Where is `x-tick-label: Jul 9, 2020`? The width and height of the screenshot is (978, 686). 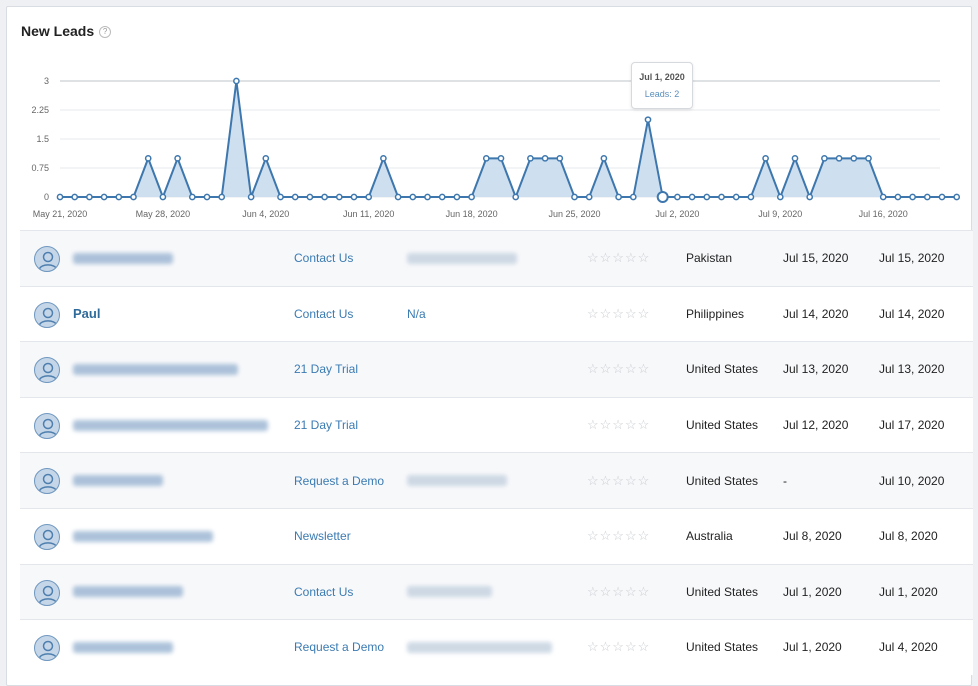 x-tick-label: Jul 9, 2020 is located at coordinates (780, 214).